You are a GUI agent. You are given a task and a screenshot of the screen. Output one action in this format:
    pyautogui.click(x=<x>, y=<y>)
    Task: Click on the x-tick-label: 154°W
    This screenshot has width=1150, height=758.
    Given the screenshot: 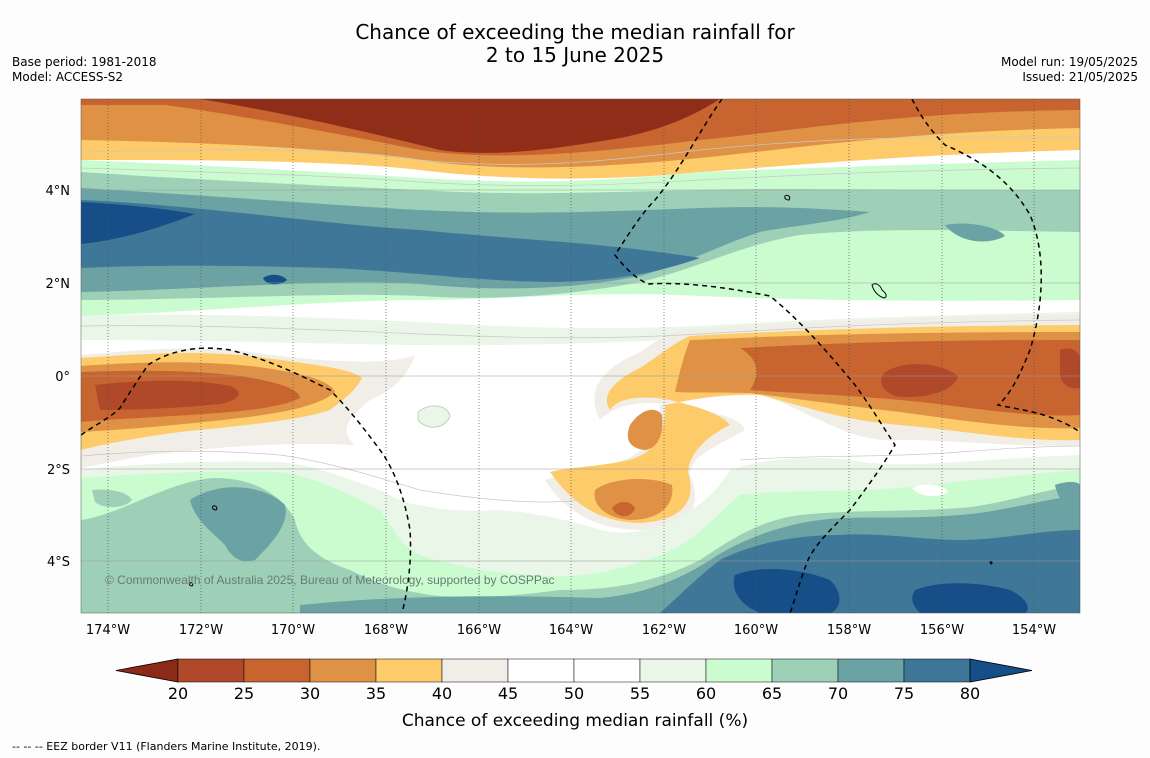 What is the action you would take?
    pyautogui.click(x=1034, y=630)
    